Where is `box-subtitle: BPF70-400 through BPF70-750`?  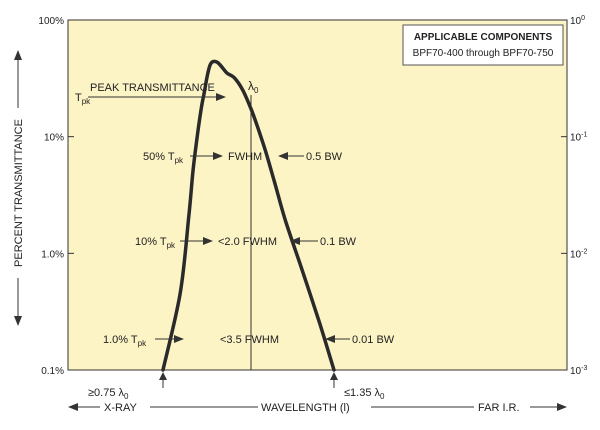
box-subtitle: BPF70-400 through BPF70-750 is located at coordinates (483, 53).